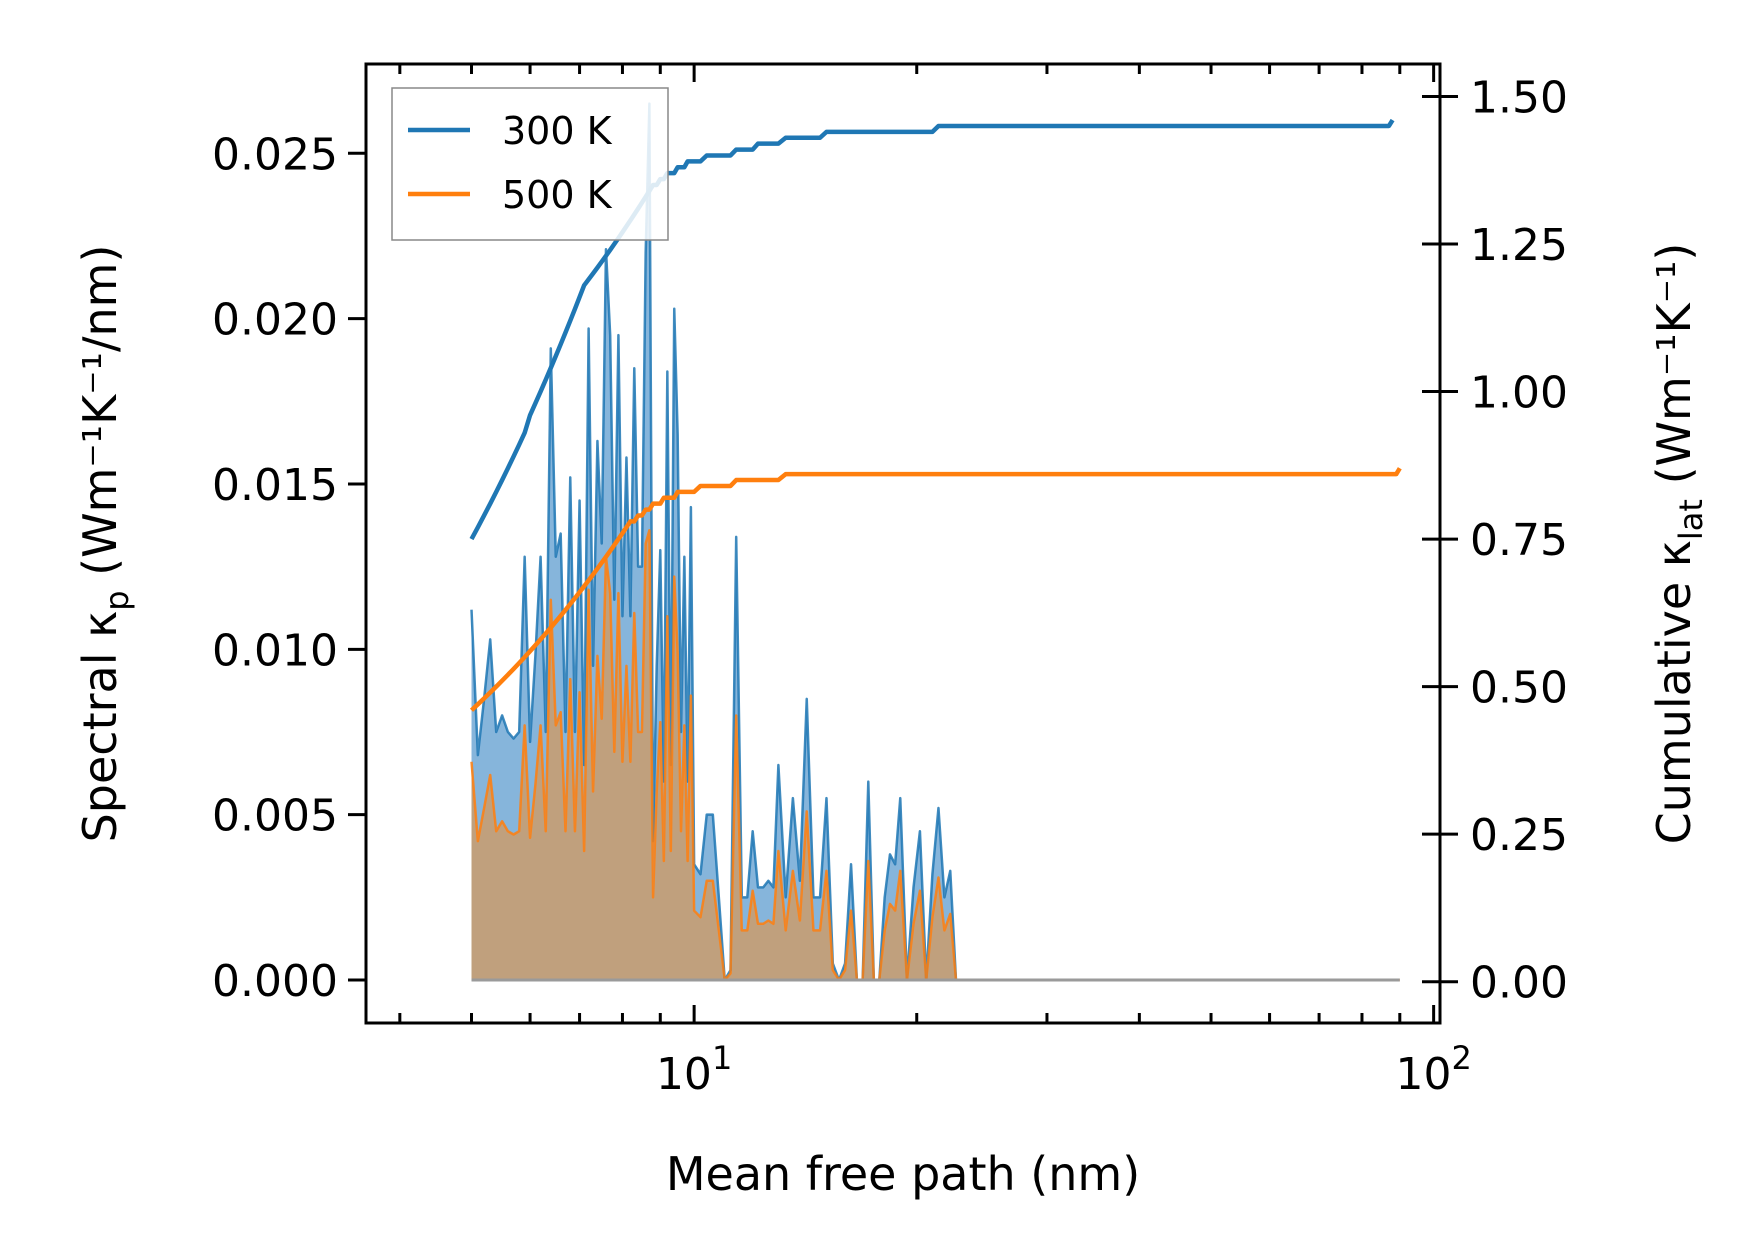 The image size is (1753, 1257). I want to click on y-left-tick-label: 0.020, so click(275, 320).